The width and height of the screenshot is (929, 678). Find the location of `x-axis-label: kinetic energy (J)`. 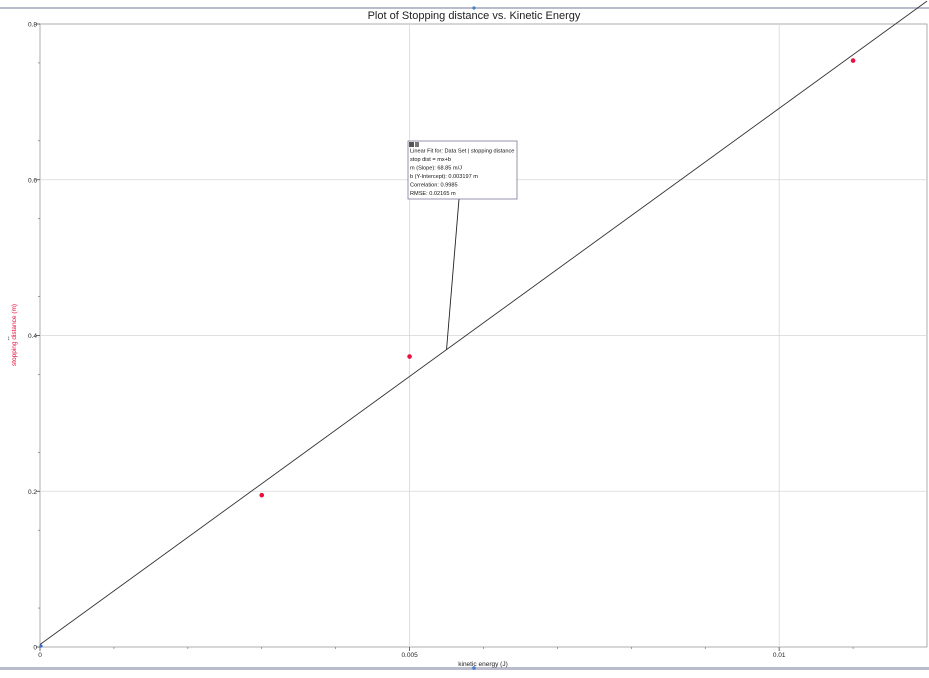

x-axis-label: kinetic energy (J) is located at coordinates (483, 664).